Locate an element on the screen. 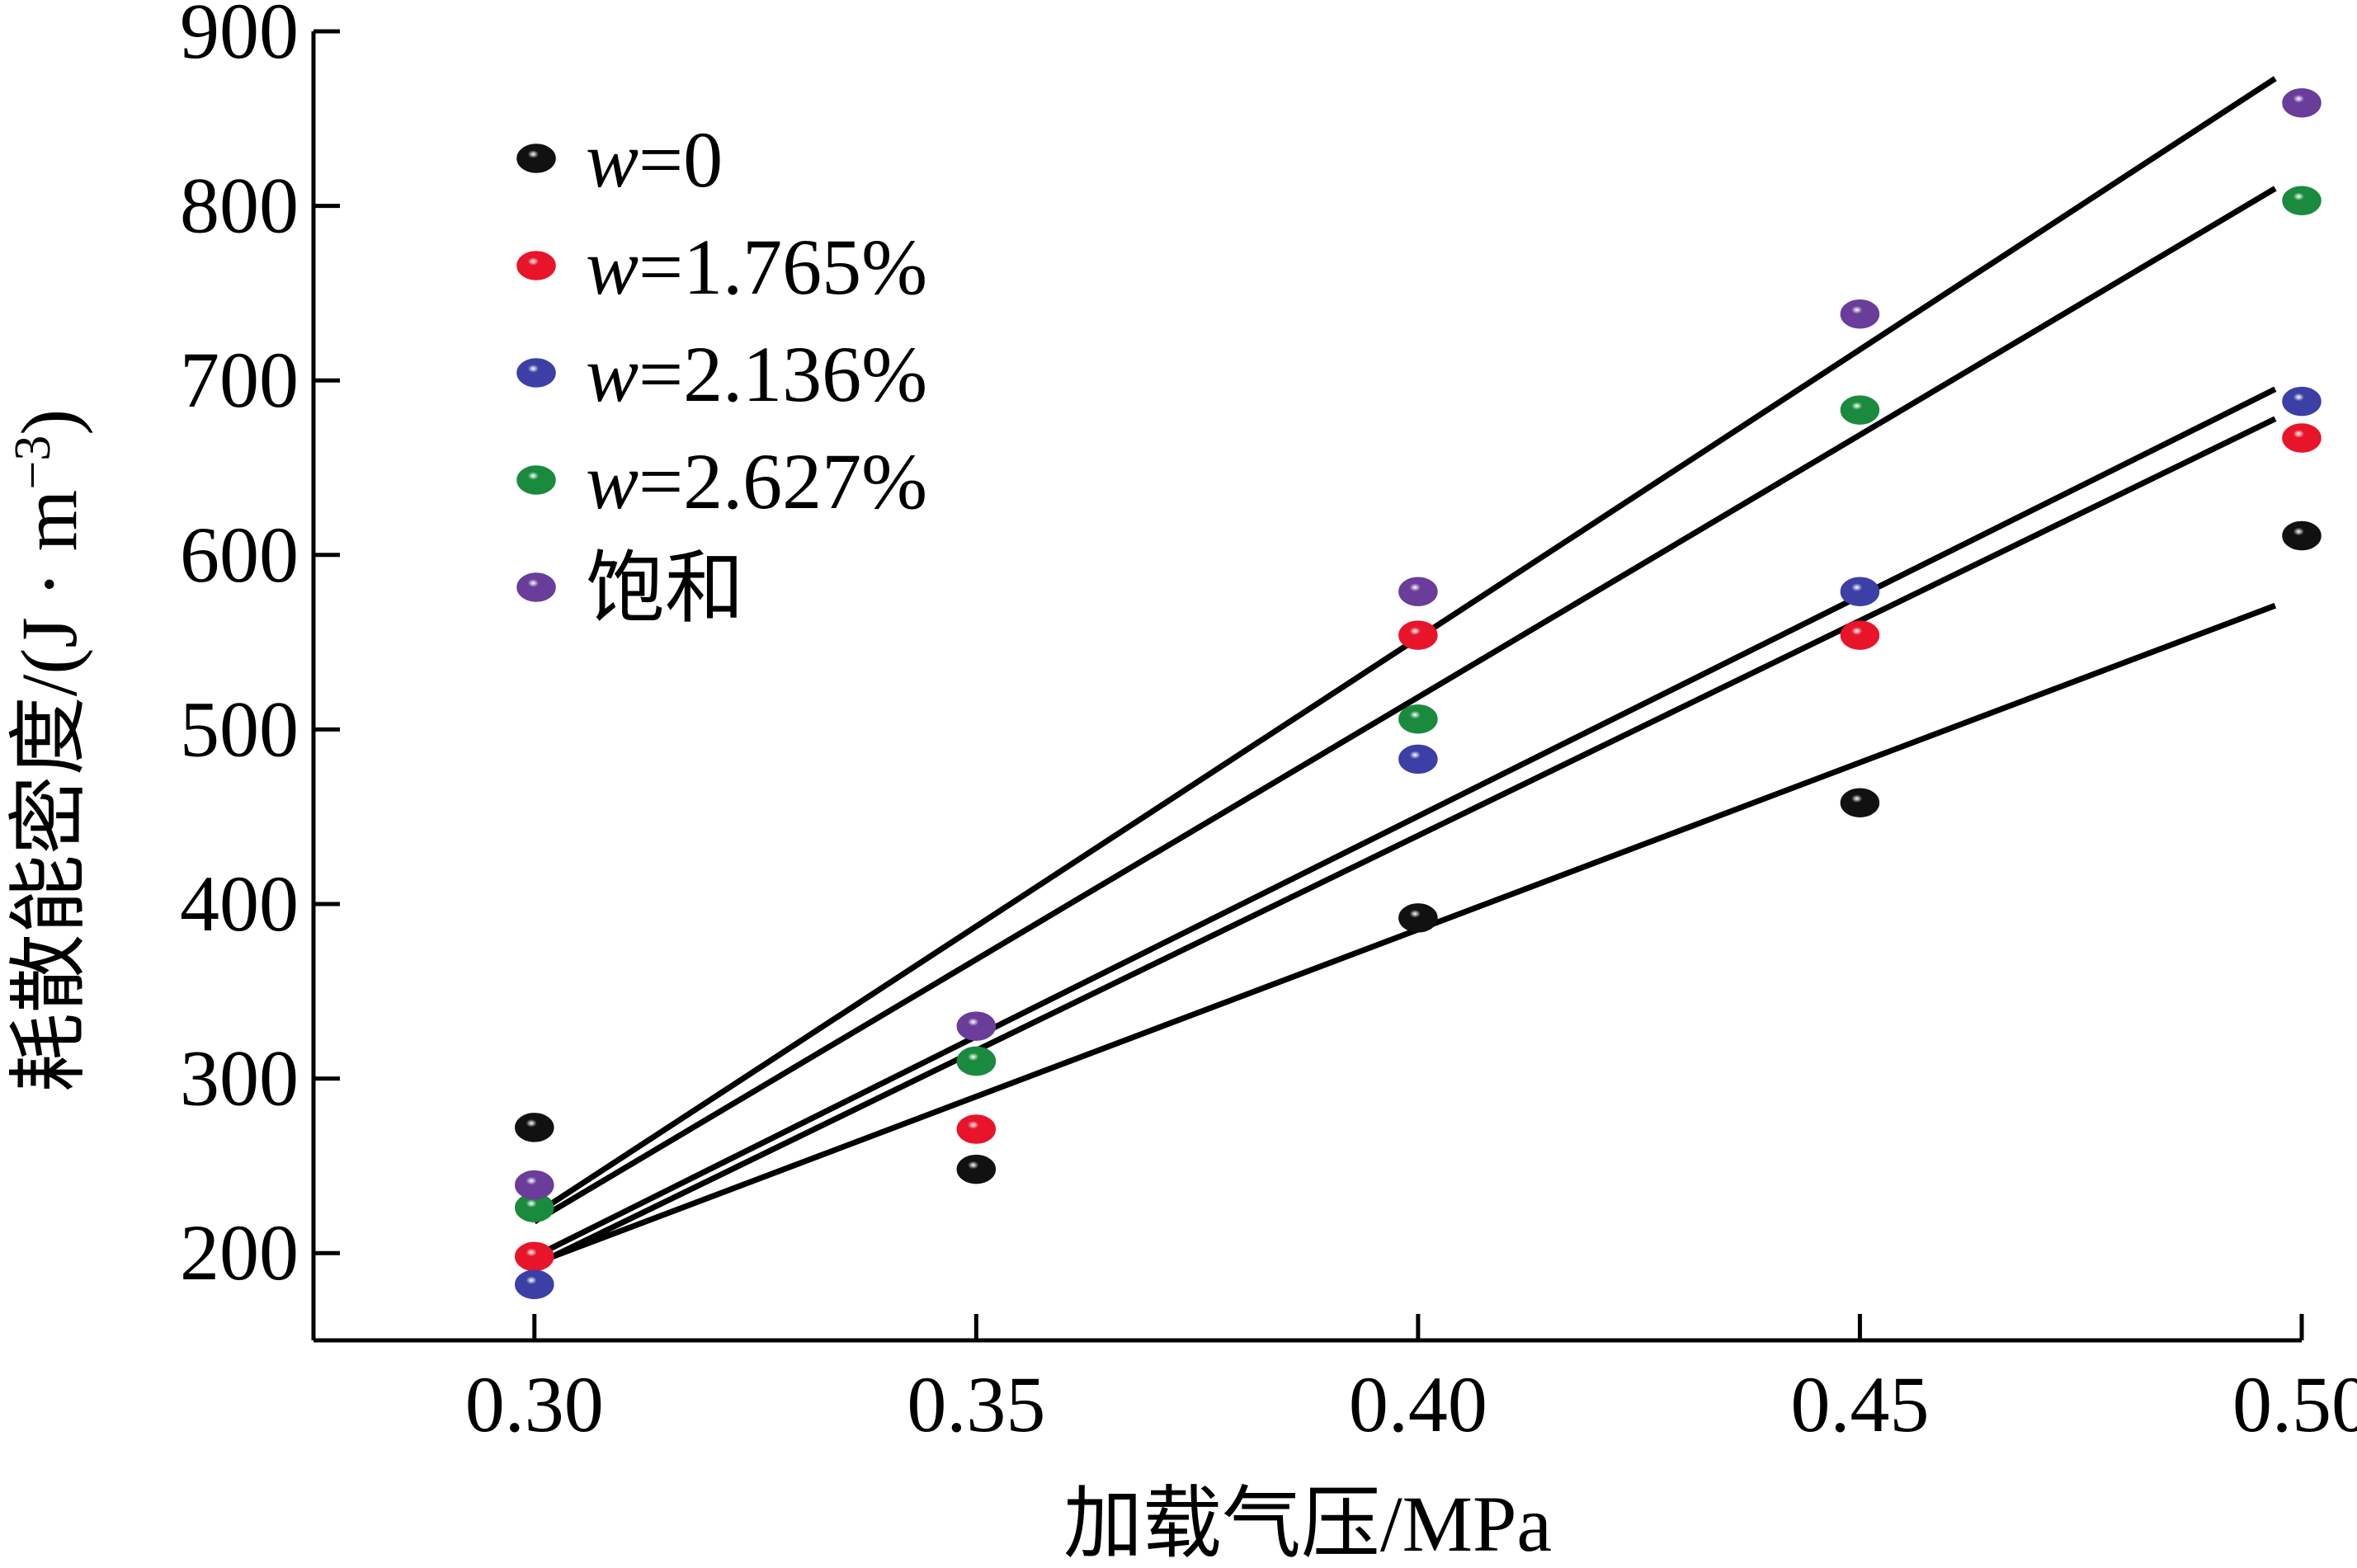 The height and width of the screenshot is (1568, 2357). legend-label-value: =0 is located at coordinates (681, 159).